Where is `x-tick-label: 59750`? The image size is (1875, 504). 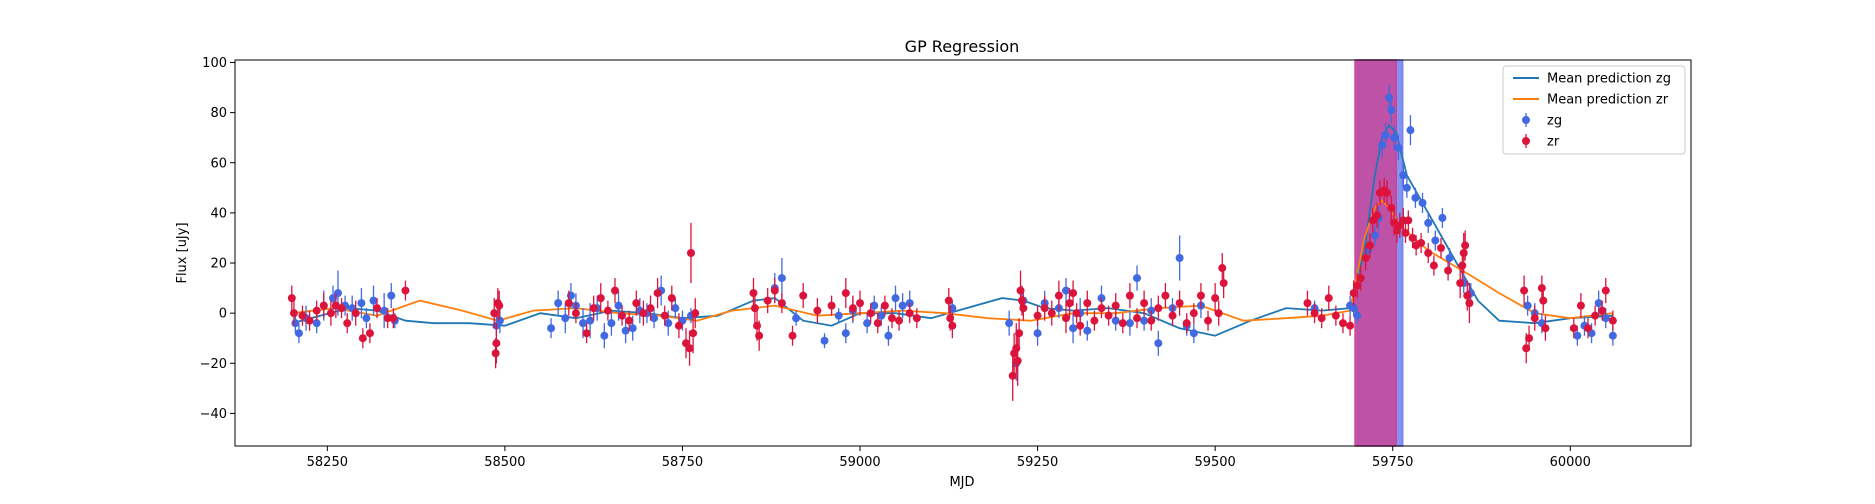
x-tick-label: 59750 is located at coordinates (1392, 462).